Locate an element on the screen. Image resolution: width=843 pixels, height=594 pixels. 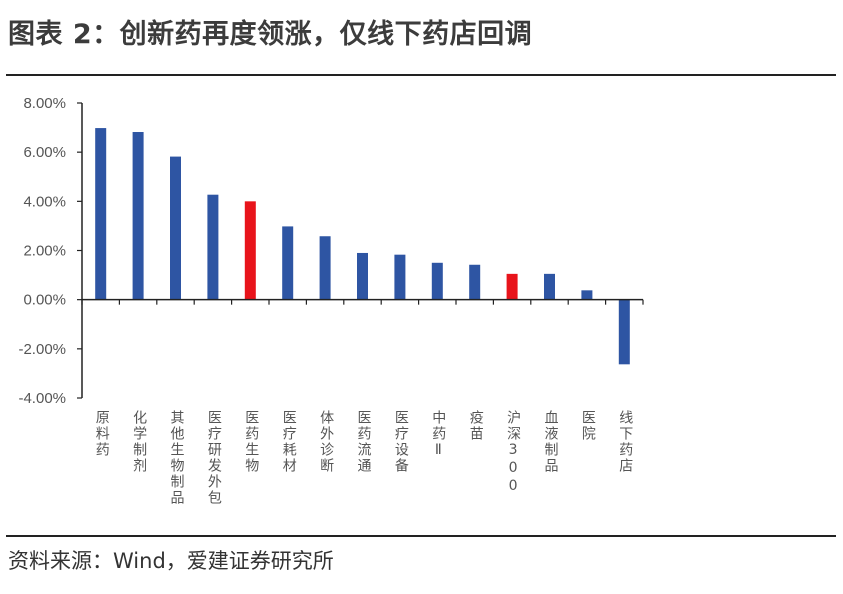
top-divider is located at coordinates (421, 75).